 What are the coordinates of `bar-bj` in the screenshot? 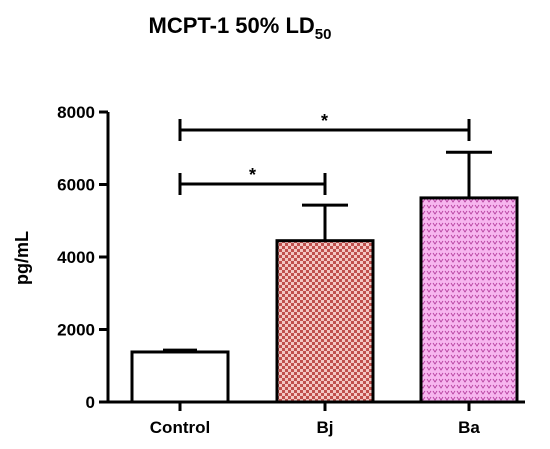 It's located at (325, 321).